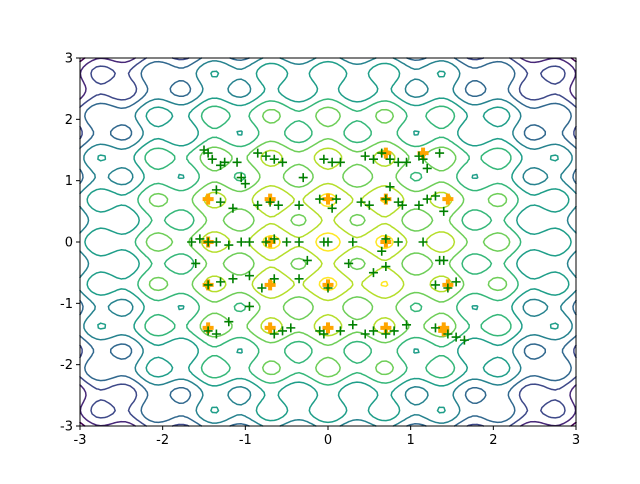 The width and height of the screenshot is (640, 484). I want to click on x-tick-label: -1, so click(245, 440).